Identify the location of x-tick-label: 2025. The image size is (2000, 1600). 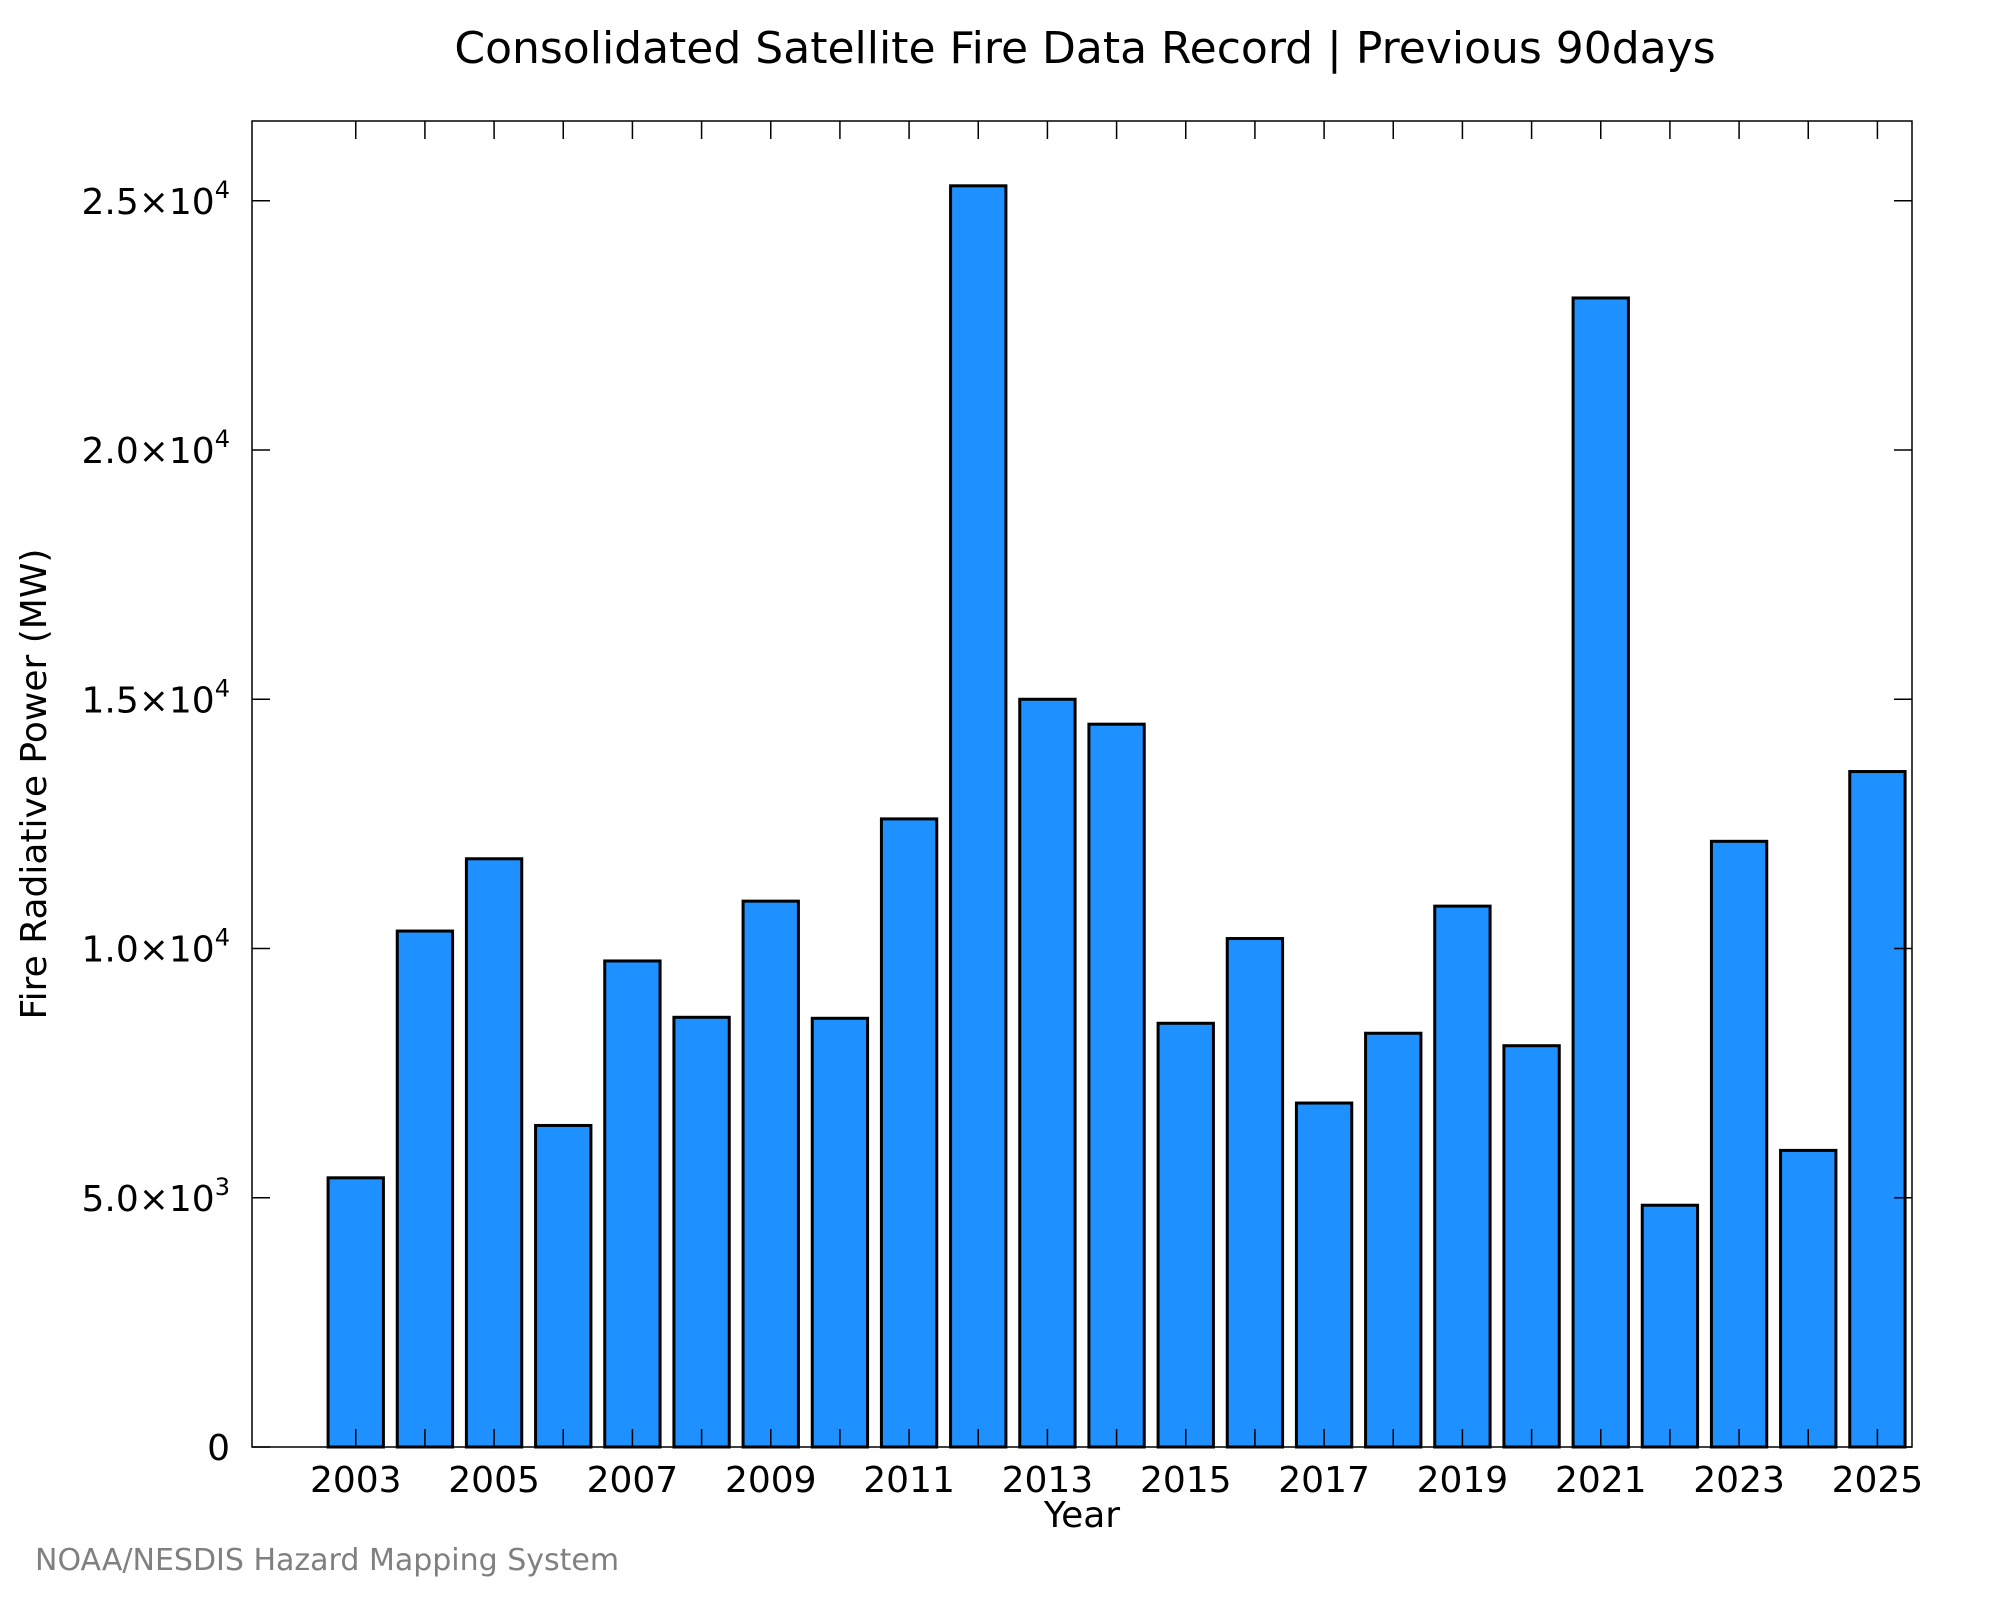
(1878, 1480).